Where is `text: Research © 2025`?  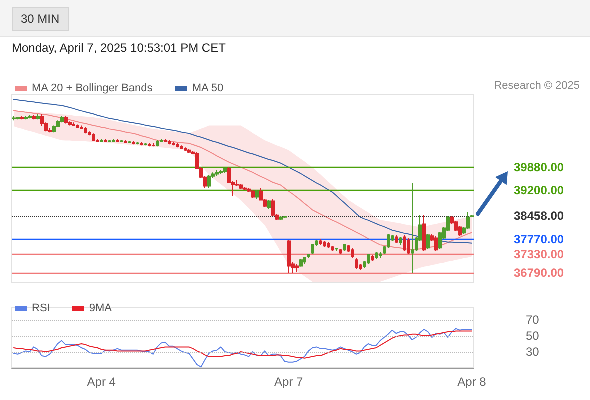
text: Research © 2025 is located at coordinates (537, 86).